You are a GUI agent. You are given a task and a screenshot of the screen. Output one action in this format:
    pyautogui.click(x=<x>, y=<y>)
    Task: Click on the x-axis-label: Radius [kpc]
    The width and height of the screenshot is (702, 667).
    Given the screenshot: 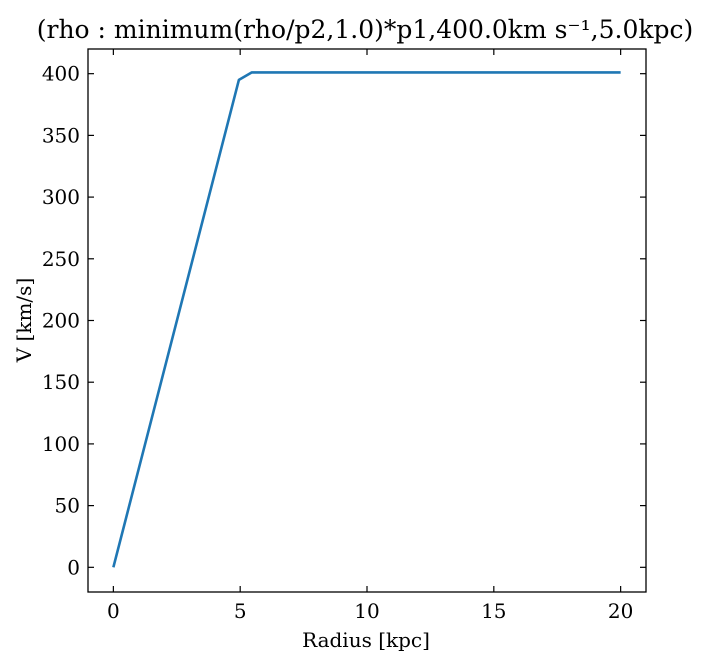 What is the action you would take?
    pyautogui.click(x=366, y=640)
    